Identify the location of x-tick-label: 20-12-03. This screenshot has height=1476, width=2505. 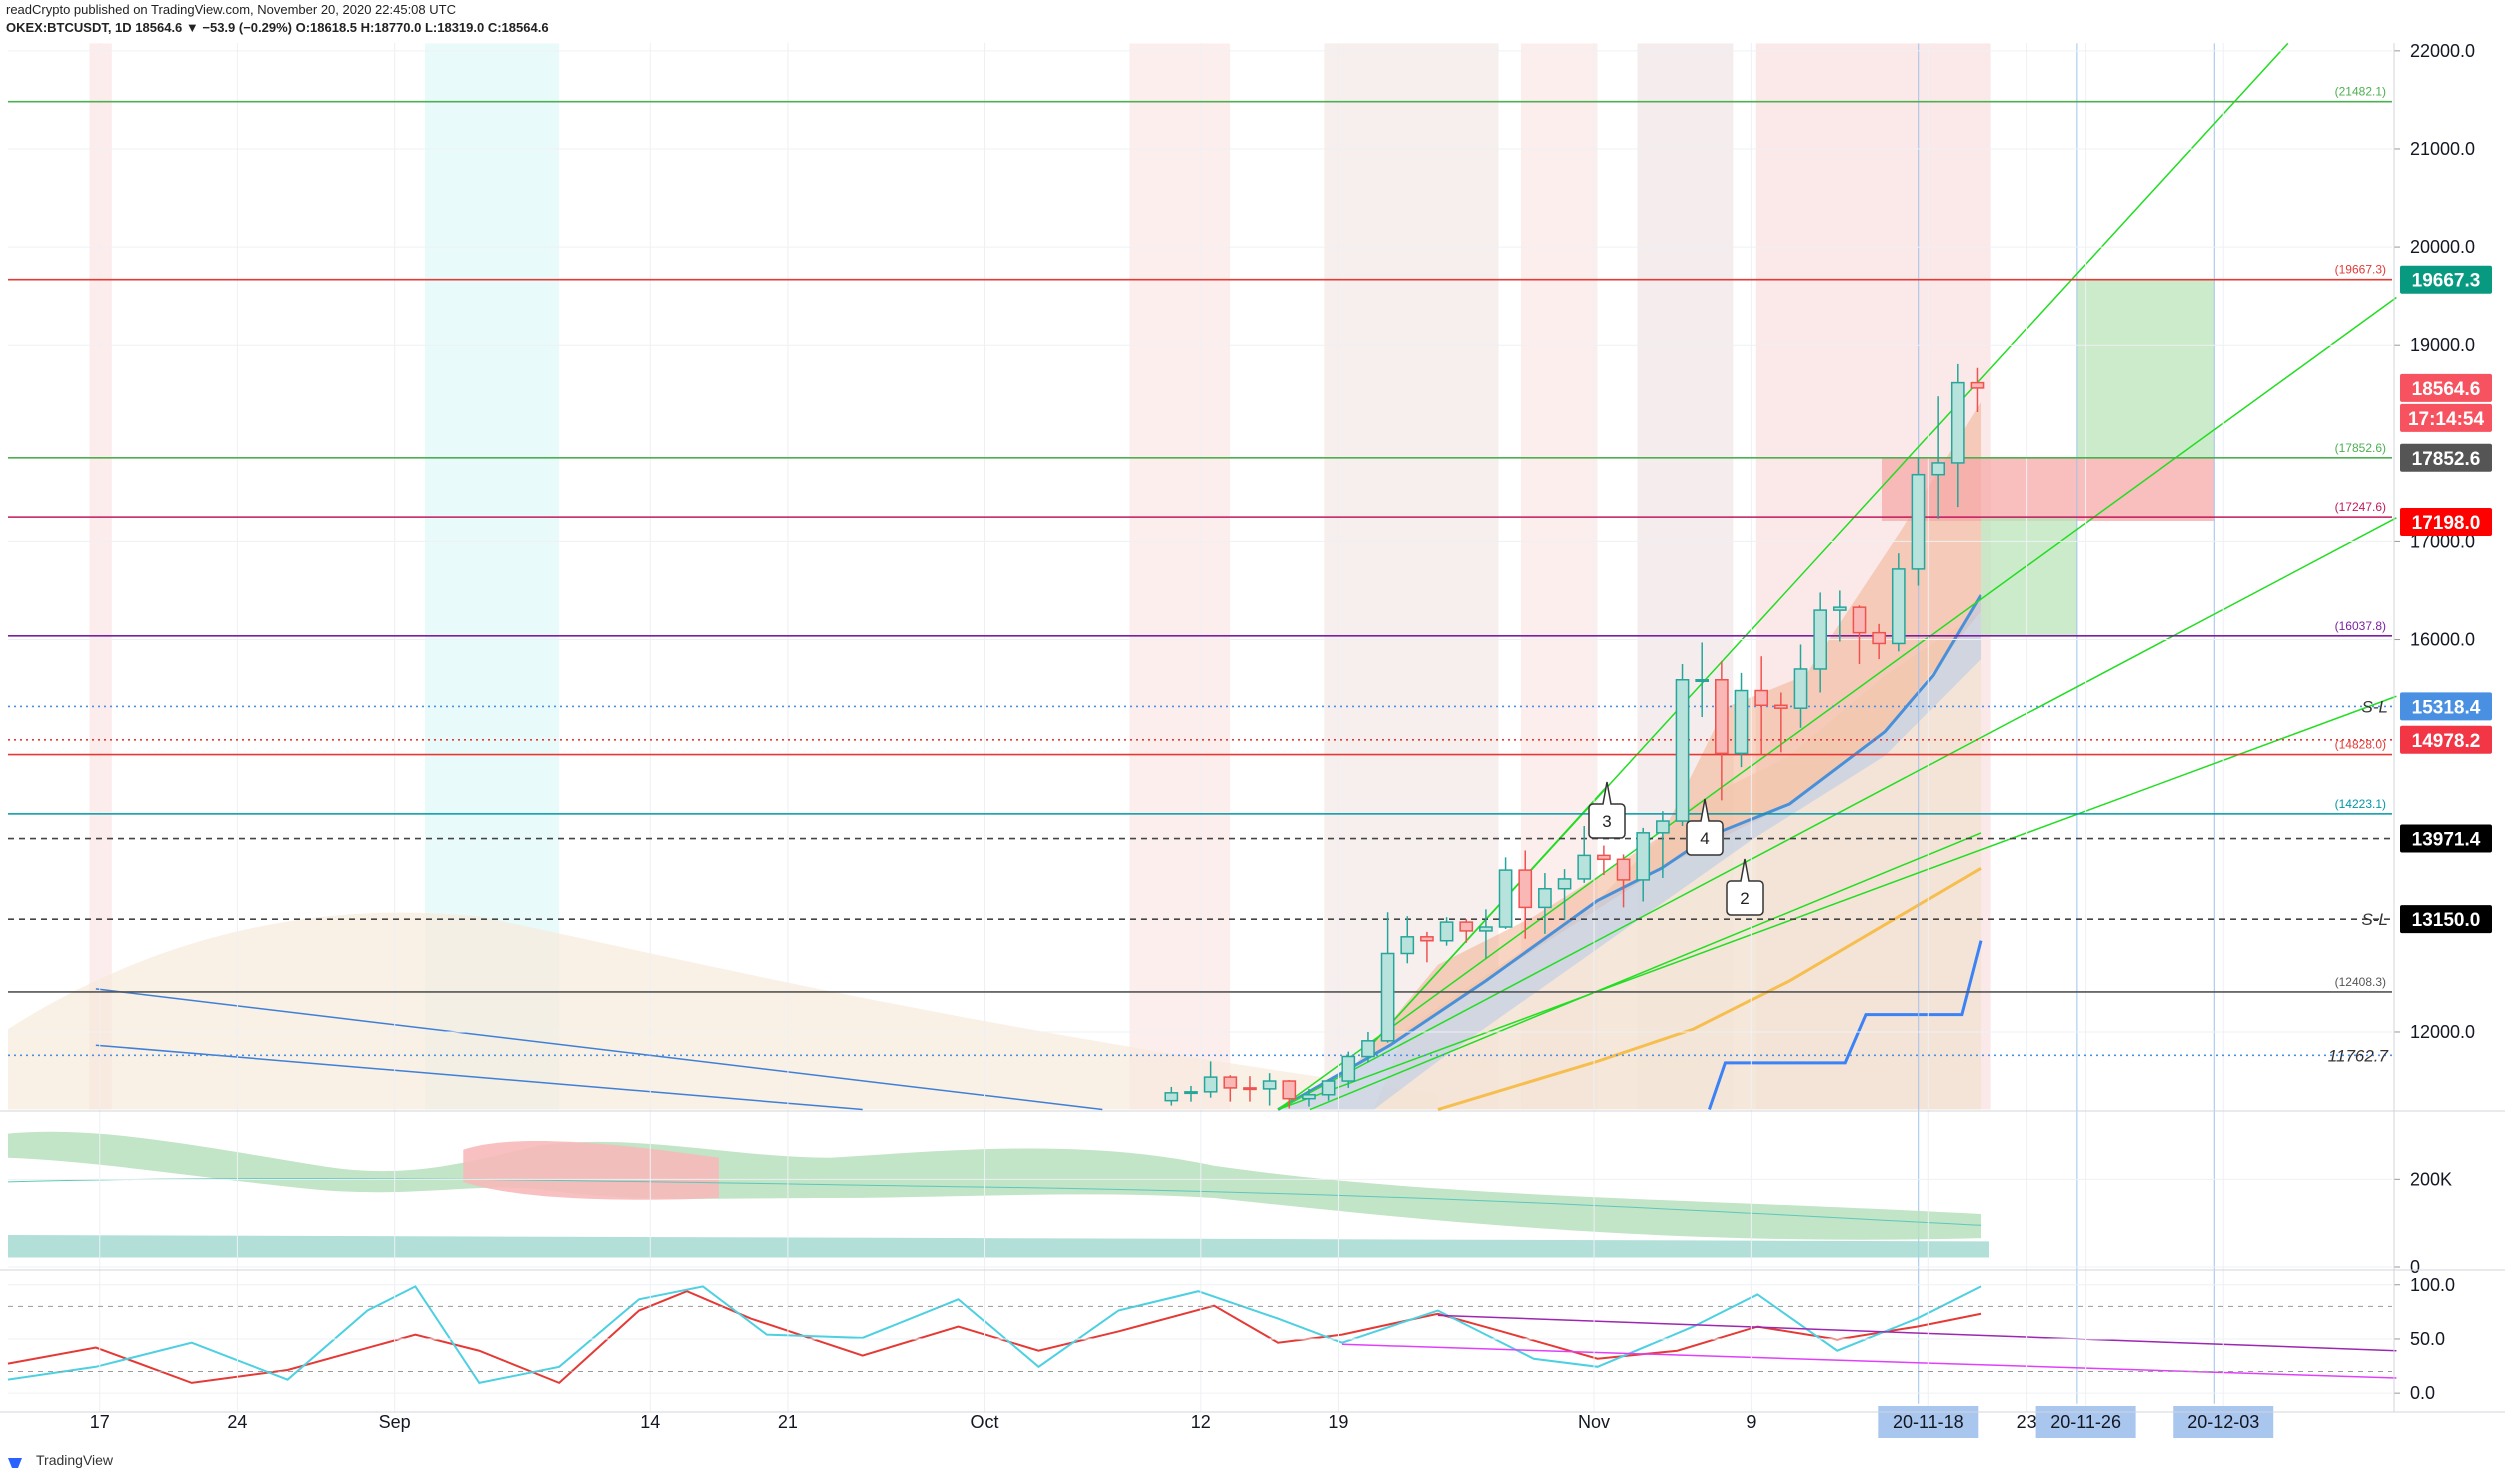
(2223, 1422).